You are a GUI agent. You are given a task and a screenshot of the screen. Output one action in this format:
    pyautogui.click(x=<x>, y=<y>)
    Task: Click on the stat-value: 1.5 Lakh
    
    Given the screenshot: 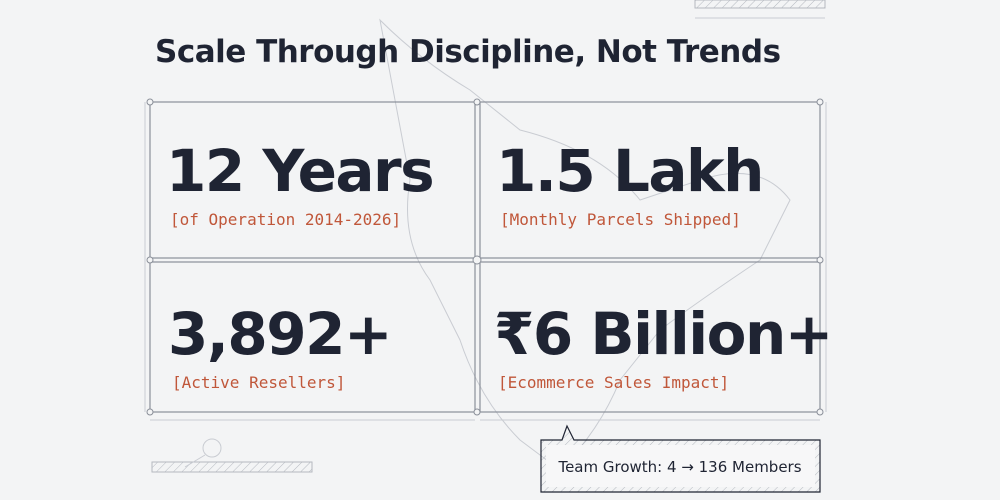 What is the action you would take?
    pyautogui.click(x=629, y=171)
    